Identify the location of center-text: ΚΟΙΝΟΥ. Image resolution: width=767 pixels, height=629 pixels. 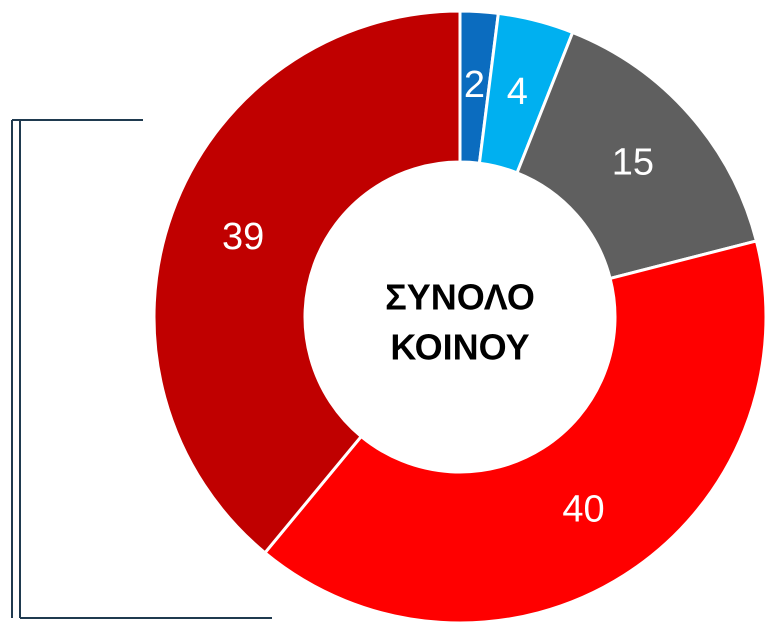
(459, 347).